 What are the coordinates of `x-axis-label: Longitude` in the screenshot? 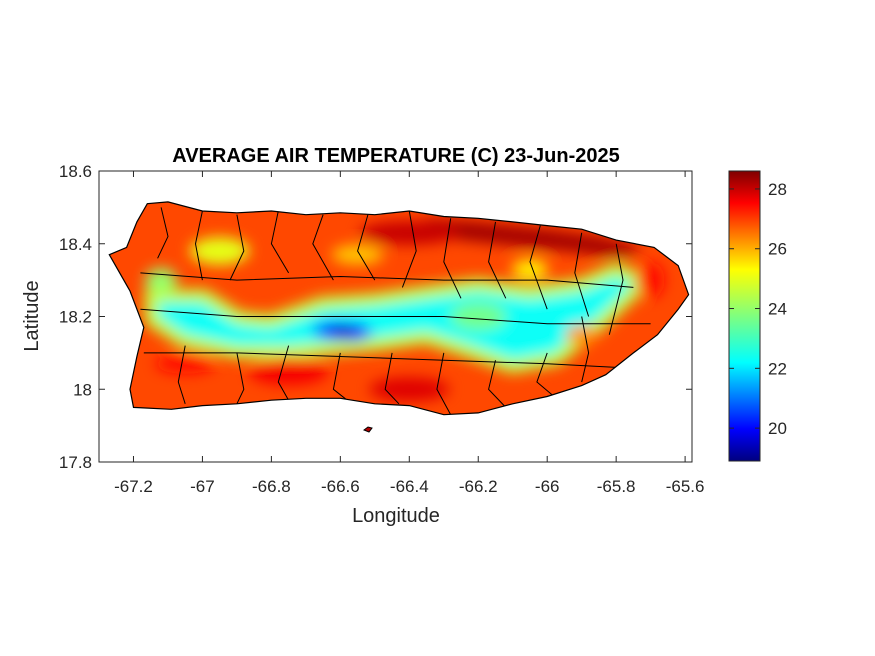 It's located at (396, 516).